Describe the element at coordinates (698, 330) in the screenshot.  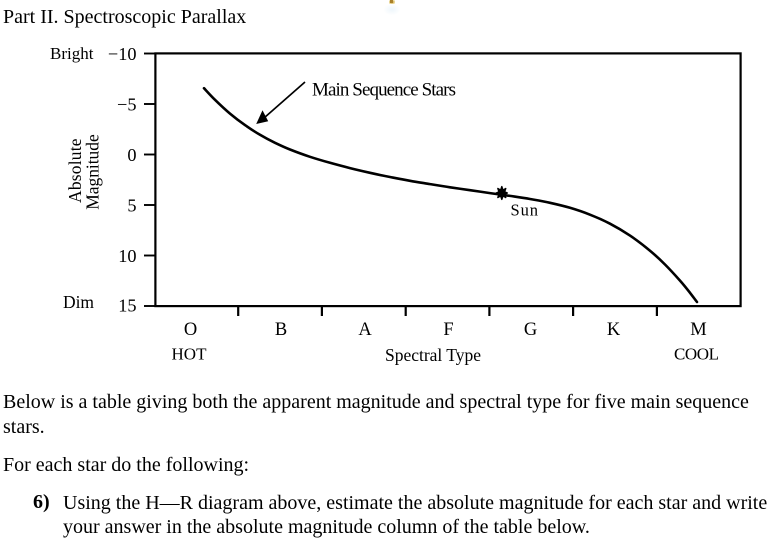
I see `svg-text: M` at that location.